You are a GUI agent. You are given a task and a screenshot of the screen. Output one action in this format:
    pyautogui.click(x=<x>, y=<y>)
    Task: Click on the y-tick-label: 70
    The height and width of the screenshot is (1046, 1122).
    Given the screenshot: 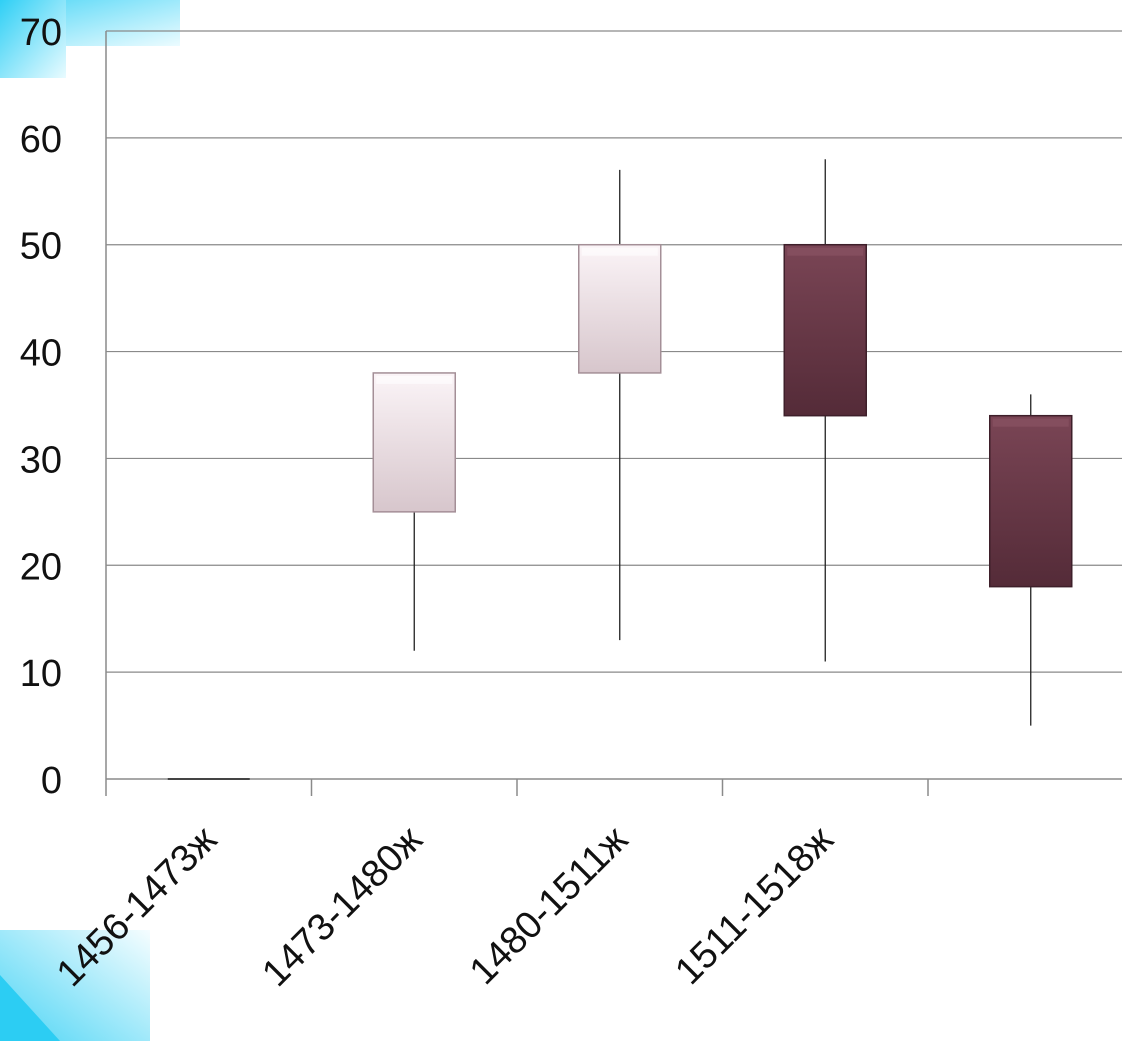 What is the action you would take?
    pyautogui.click(x=41, y=33)
    